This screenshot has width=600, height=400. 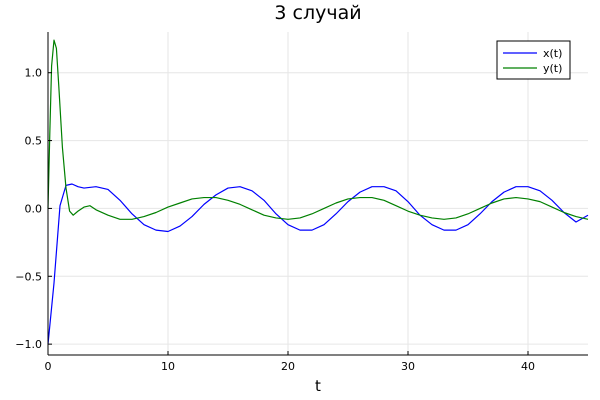 I want to click on x-tick-label-2: 20, so click(x=288, y=366).